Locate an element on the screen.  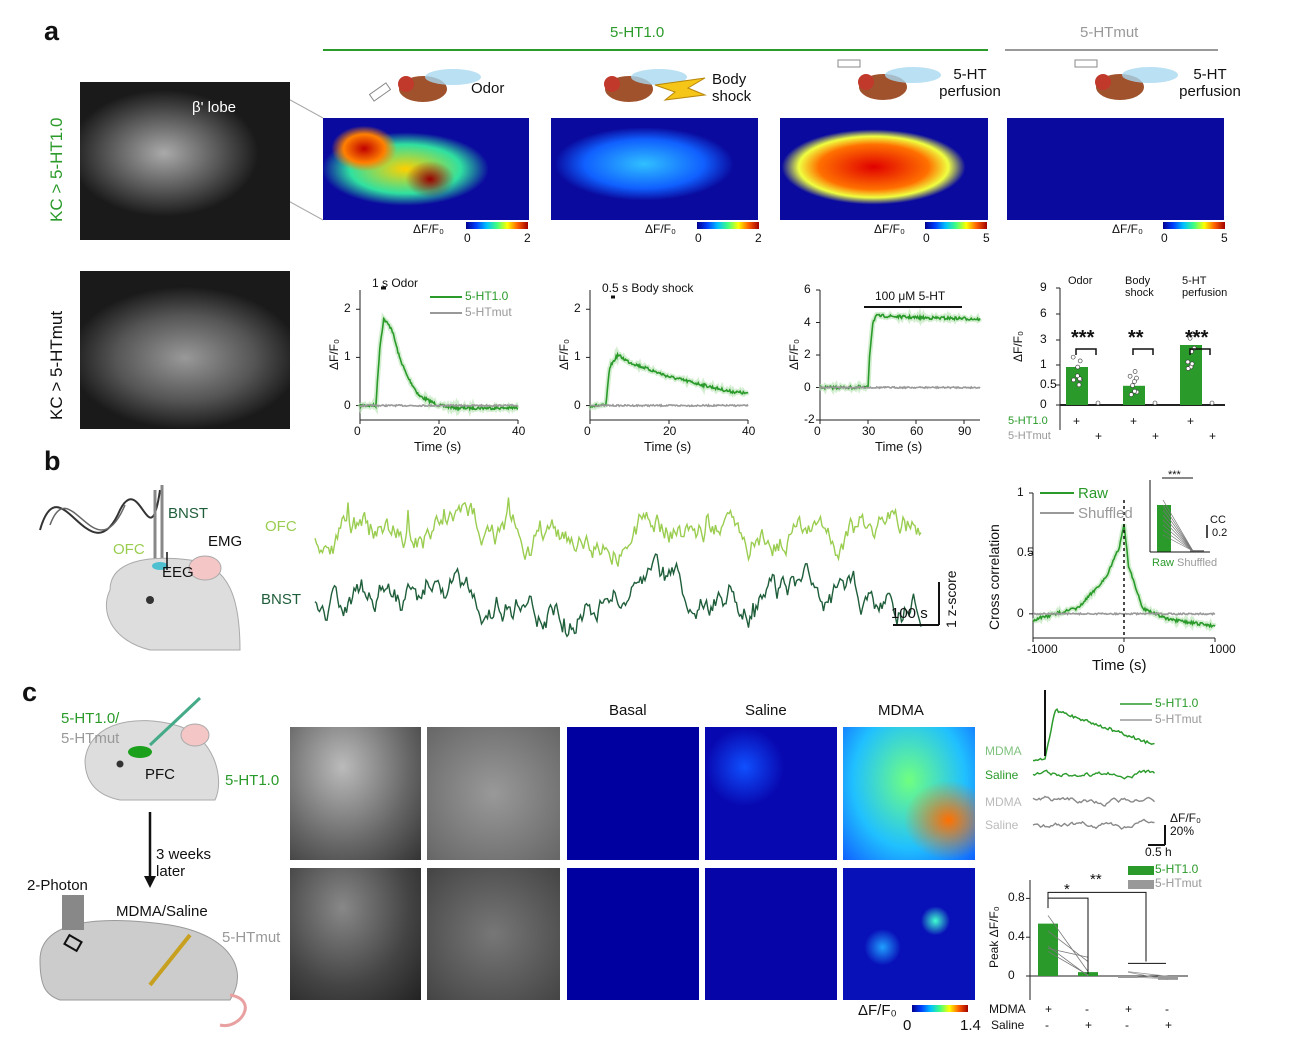
colorbar-min: 0 is located at coordinates (1164, 238).